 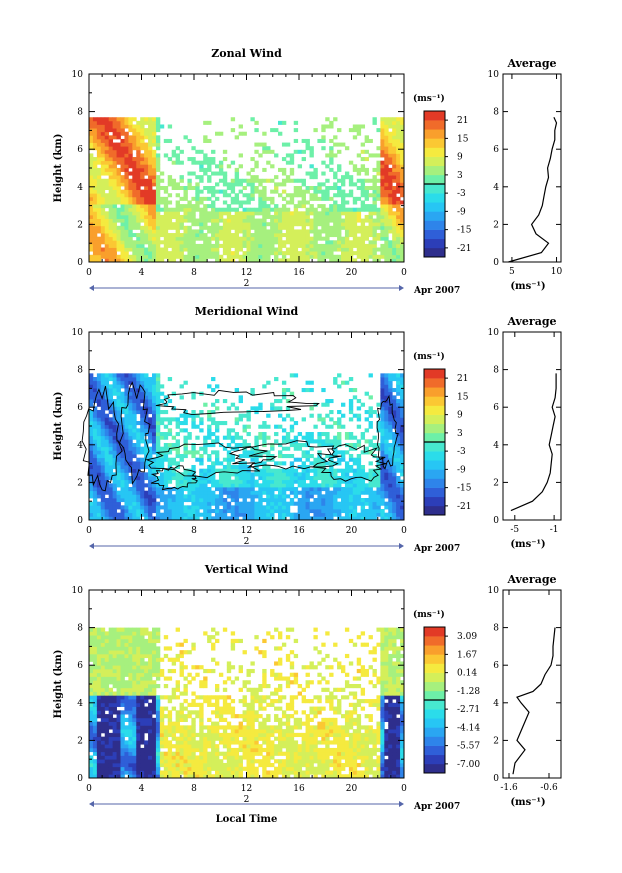 I want to click on zonal-wind-average-title: Average, so click(x=531, y=63).